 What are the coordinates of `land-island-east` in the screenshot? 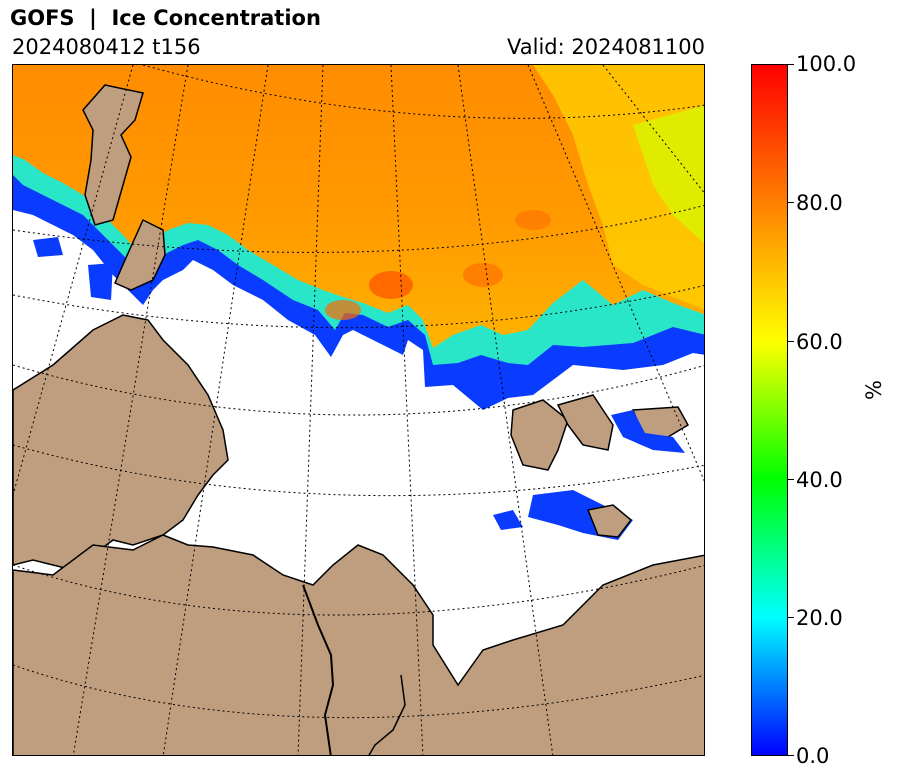 It's located at (585, 422).